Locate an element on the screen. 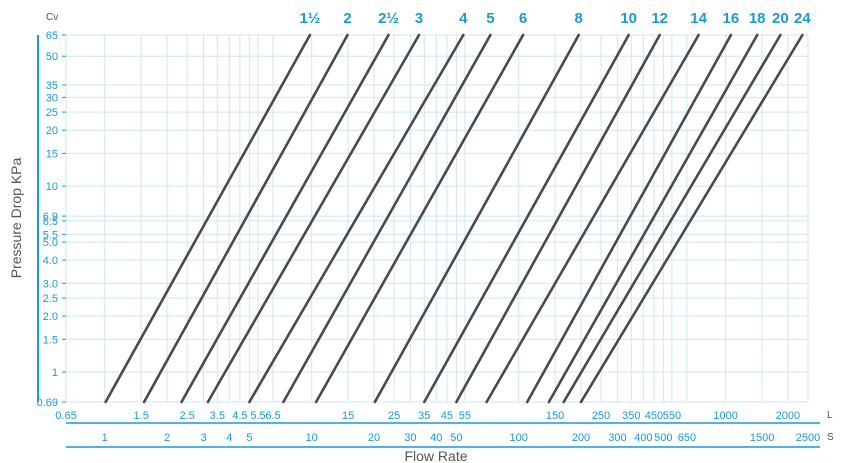 This screenshot has width=844, height=463. lower-x-tick-label: 40 is located at coordinates (436, 438).